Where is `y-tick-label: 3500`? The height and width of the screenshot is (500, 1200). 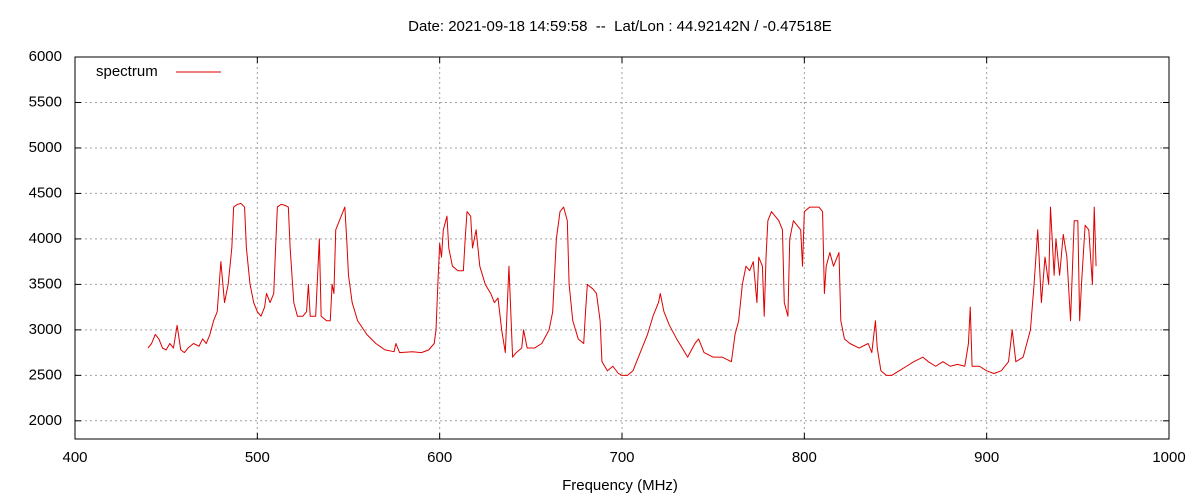
y-tick-label: 3500 is located at coordinates (45, 283).